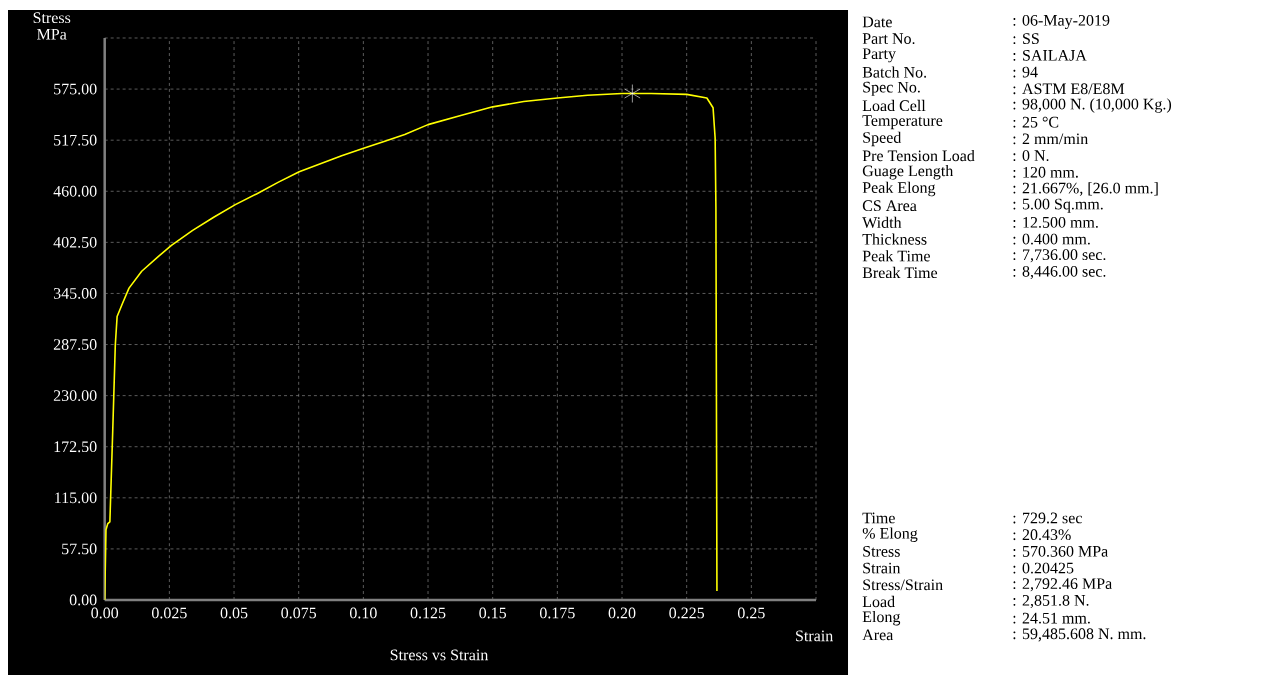  Describe the element at coordinates (894, 105) in the screenshot. I see `text: Load Cell` at that location.